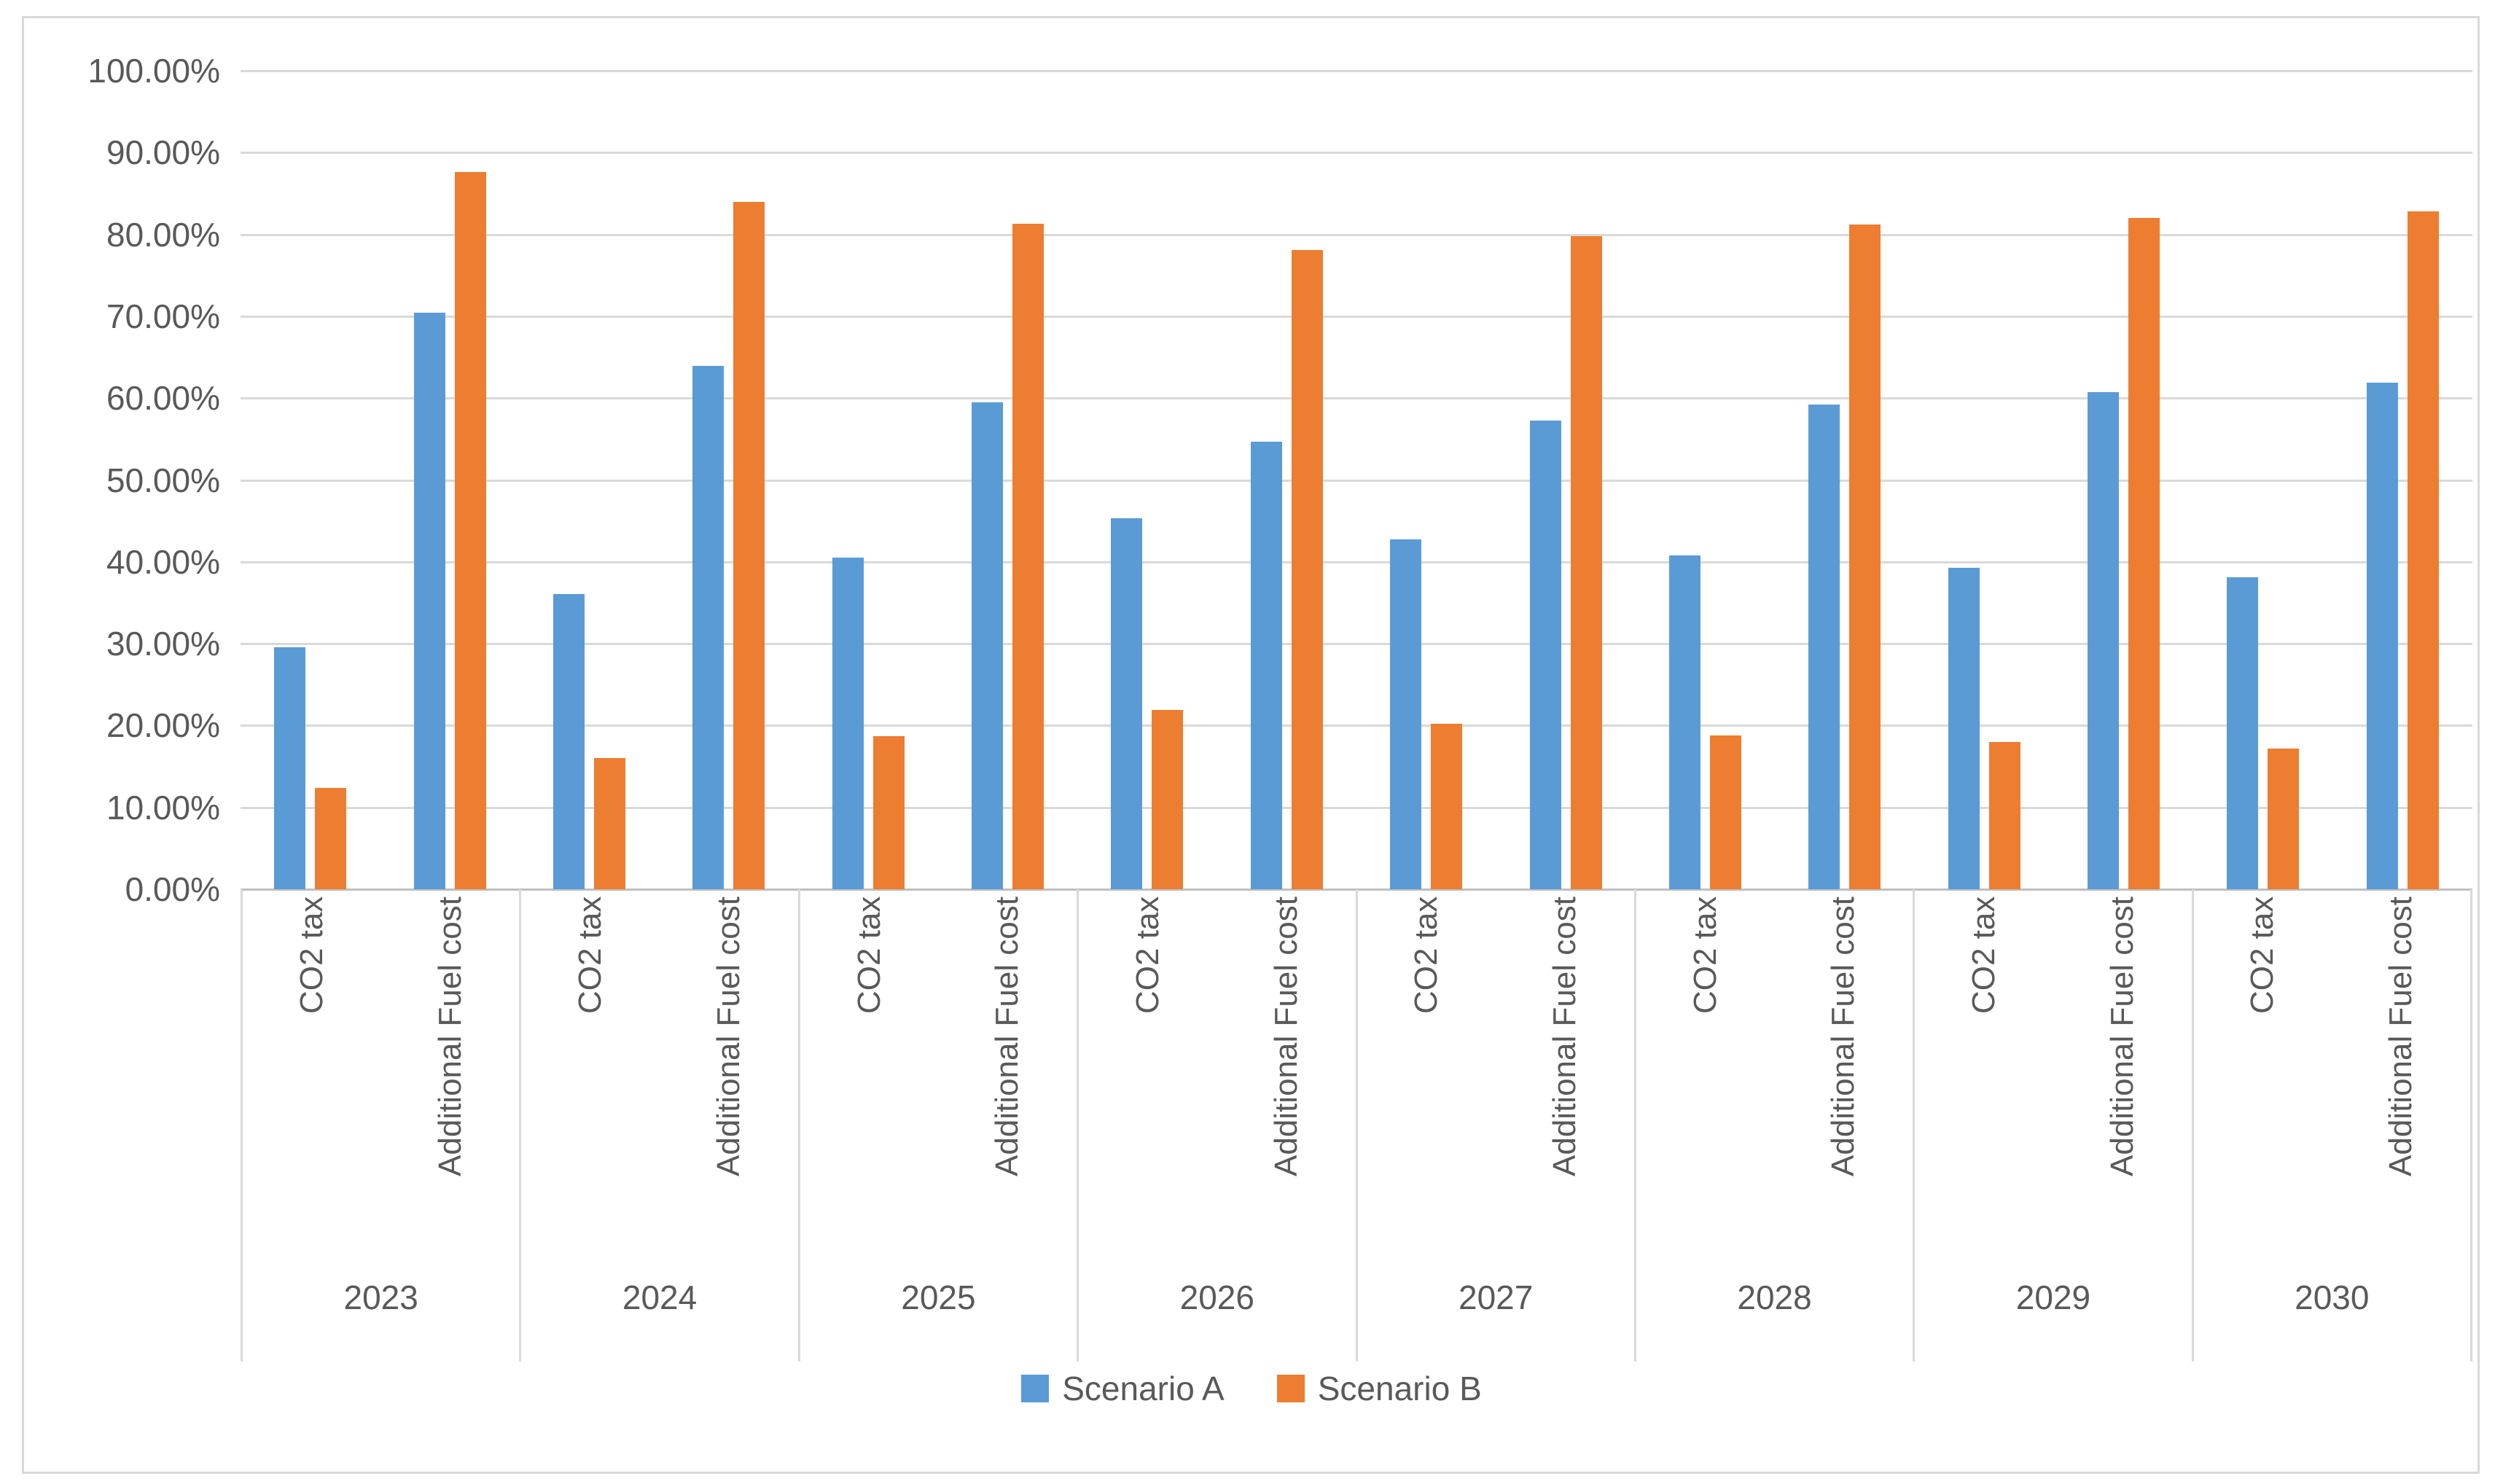 This screenshot has width=2503, height=1484. I want to click on category-group-2026: CO2 tax Additional Fuel cost 2026, so click(1216, 1125).